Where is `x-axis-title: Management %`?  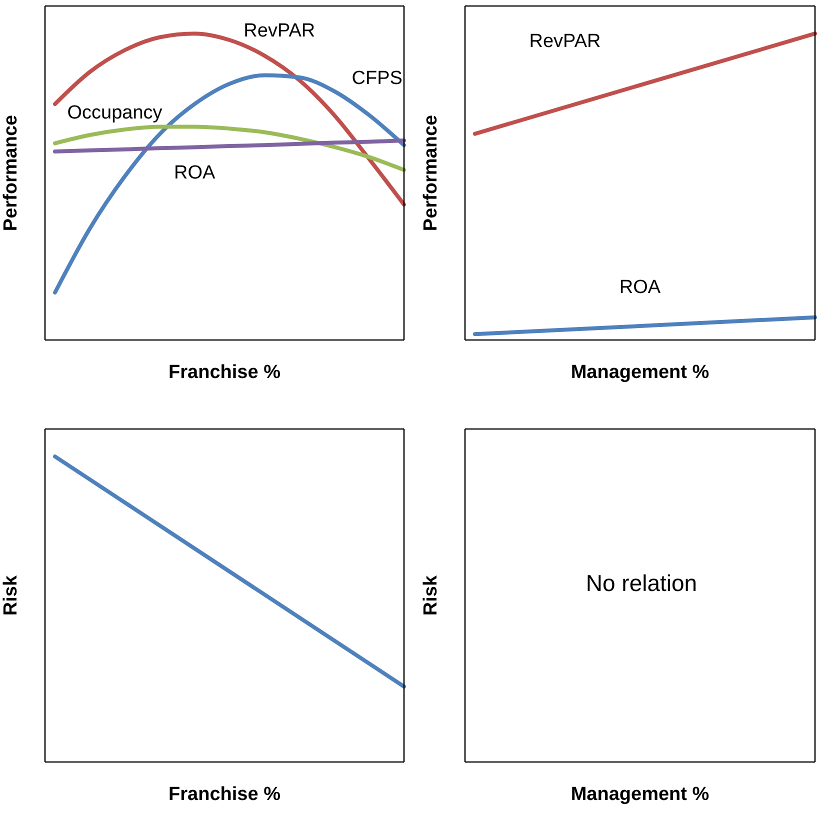 x-axis-title: Management % is located at coordinates (640, 372).